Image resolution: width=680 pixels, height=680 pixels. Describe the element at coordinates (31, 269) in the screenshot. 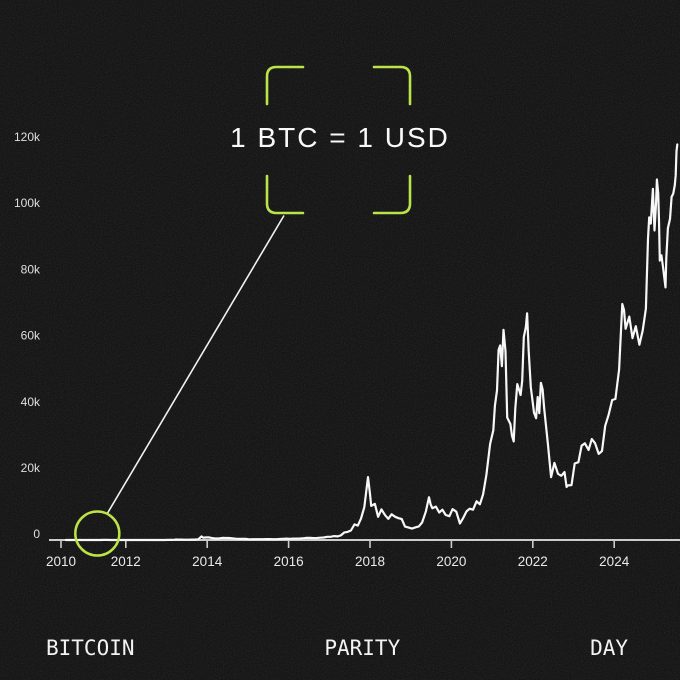

I see `y-tick-label: 80k` at that location.